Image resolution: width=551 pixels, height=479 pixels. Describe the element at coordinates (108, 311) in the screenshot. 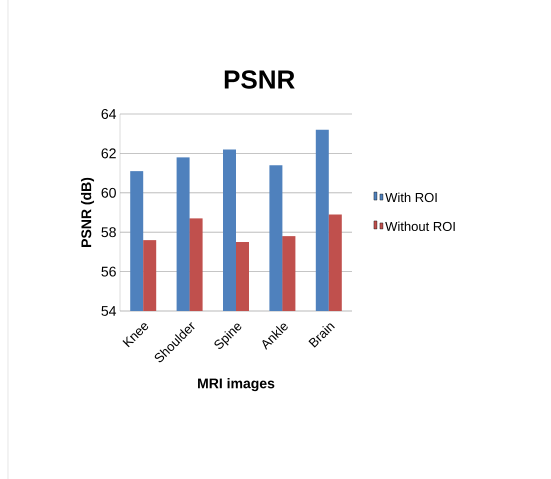

I see `y-tick-label: 54` at that location.